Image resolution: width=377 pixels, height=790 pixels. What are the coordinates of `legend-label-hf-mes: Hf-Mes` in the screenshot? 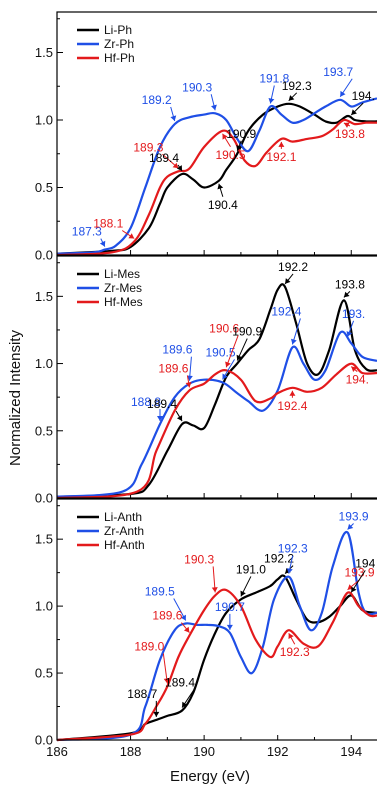 It's located at (123, 302).